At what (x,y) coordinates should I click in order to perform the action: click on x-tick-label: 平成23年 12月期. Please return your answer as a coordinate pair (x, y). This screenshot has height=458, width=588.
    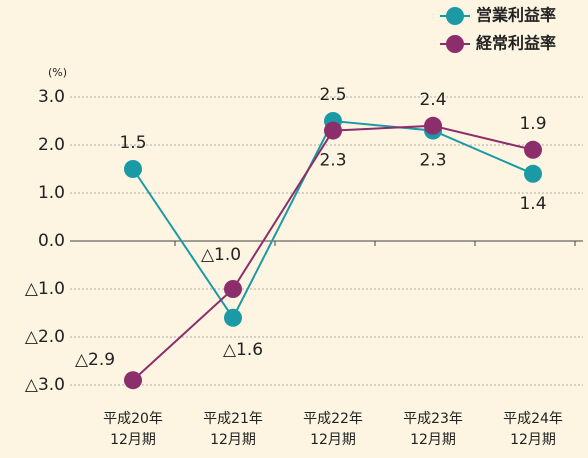
    Looking at the image, I should click on (433, 429).